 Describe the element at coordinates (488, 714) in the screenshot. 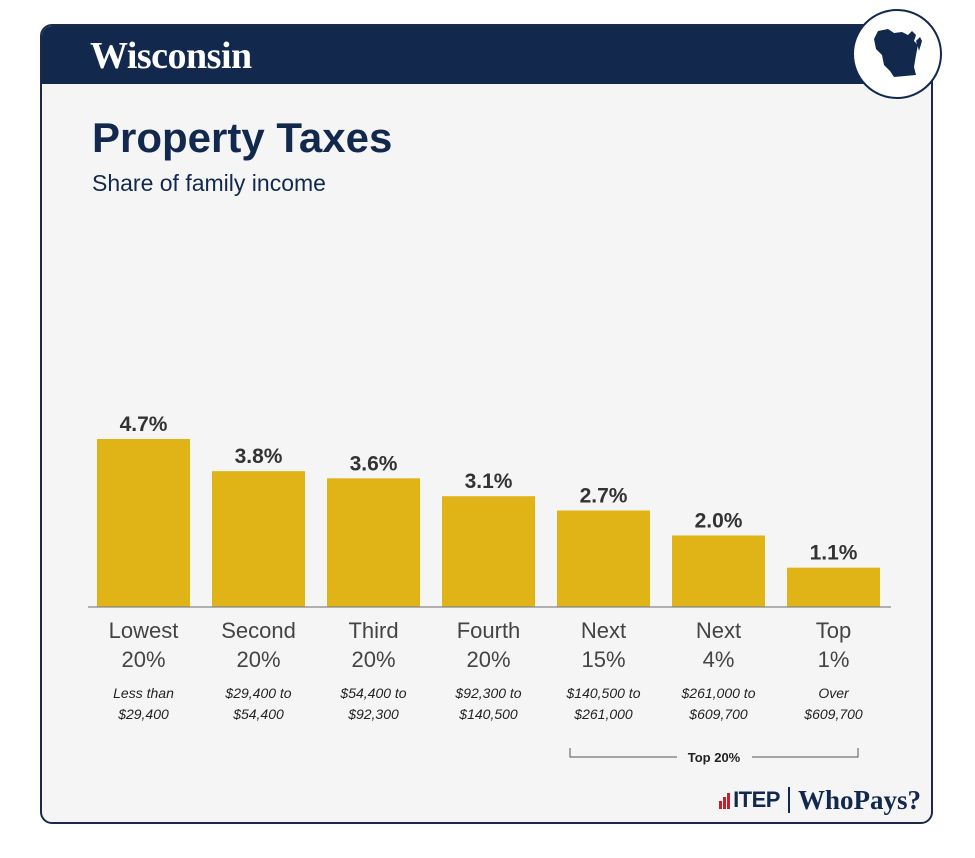

I see `income-range-label: $140,500` at that location.